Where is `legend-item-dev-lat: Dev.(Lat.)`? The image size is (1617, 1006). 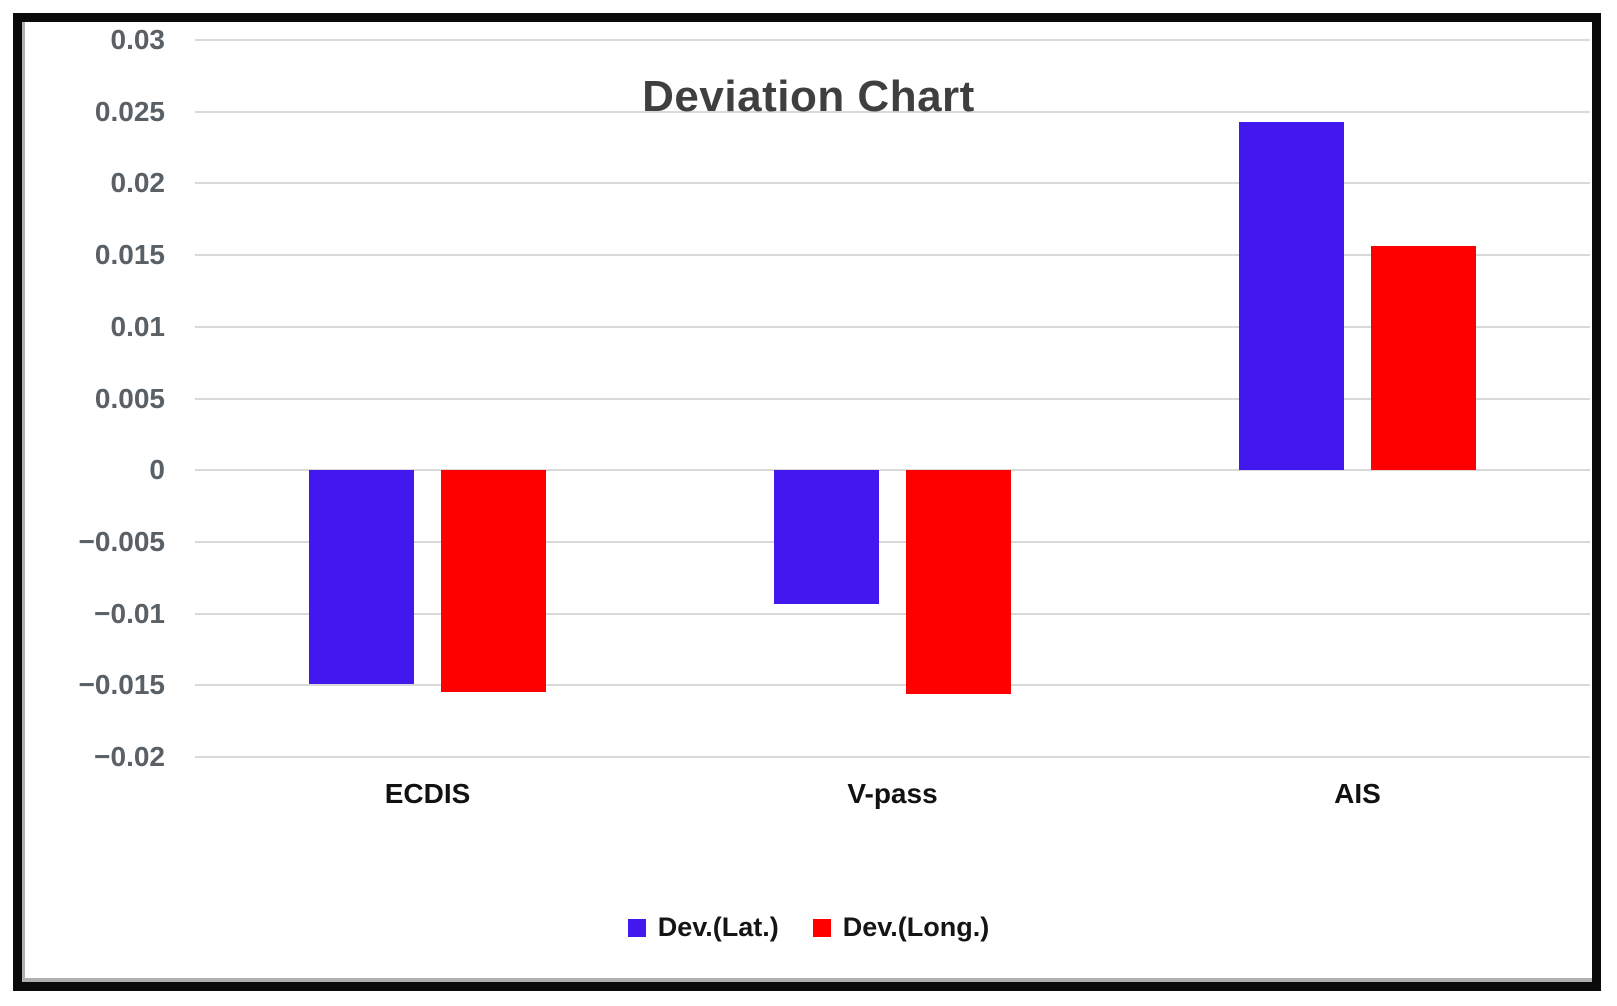 legend-item-dev-lat: Dev.(Lat.) is located at coordinates (703, 927).